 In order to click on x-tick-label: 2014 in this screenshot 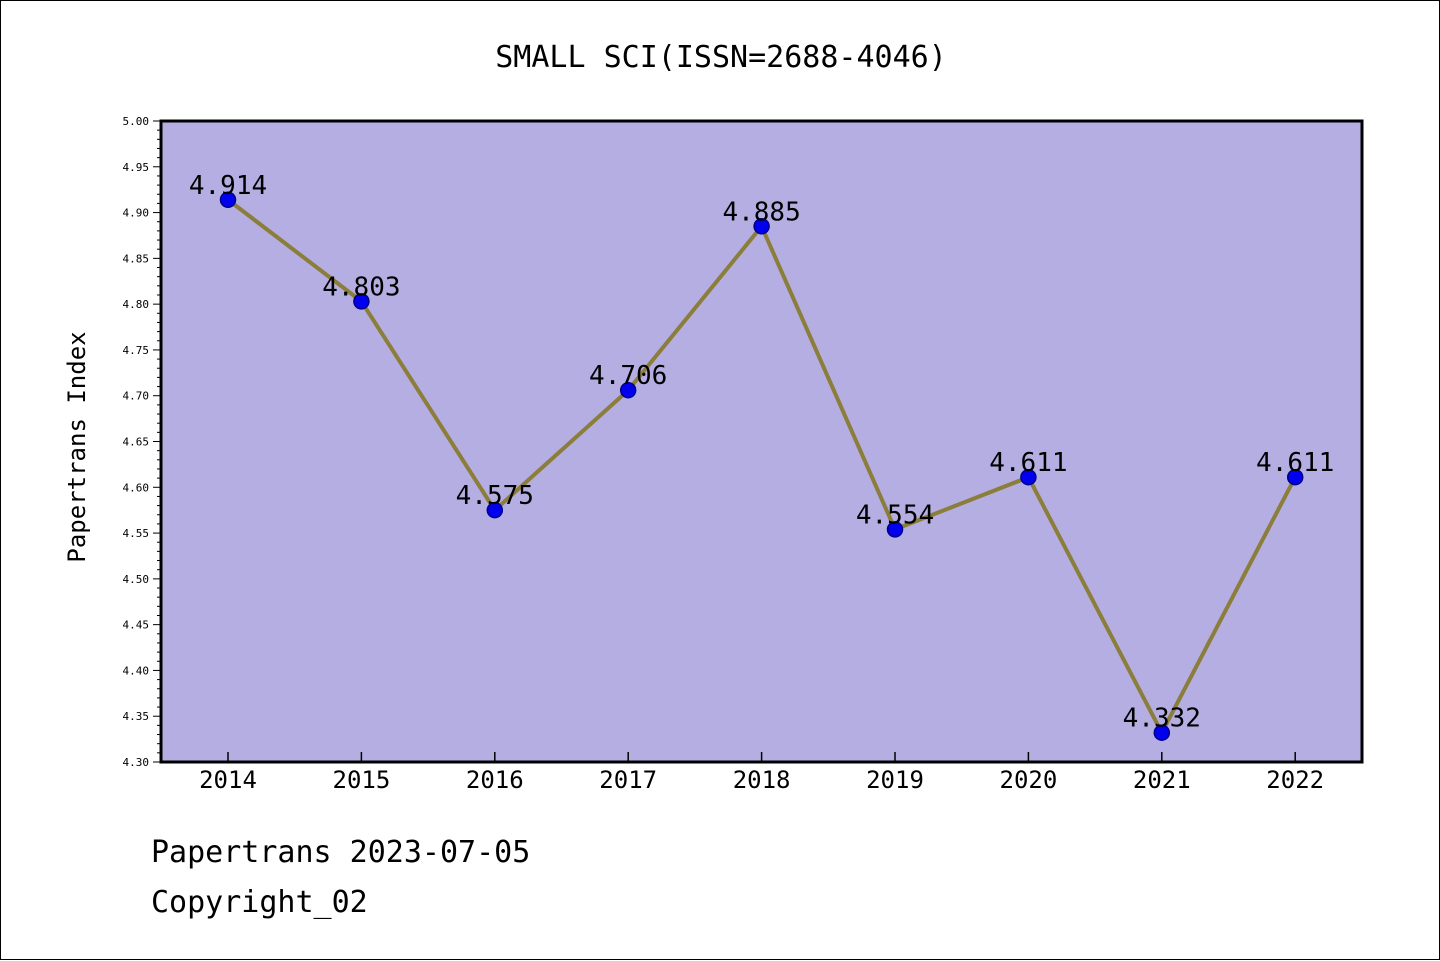, I will do `click(228, 780)`.